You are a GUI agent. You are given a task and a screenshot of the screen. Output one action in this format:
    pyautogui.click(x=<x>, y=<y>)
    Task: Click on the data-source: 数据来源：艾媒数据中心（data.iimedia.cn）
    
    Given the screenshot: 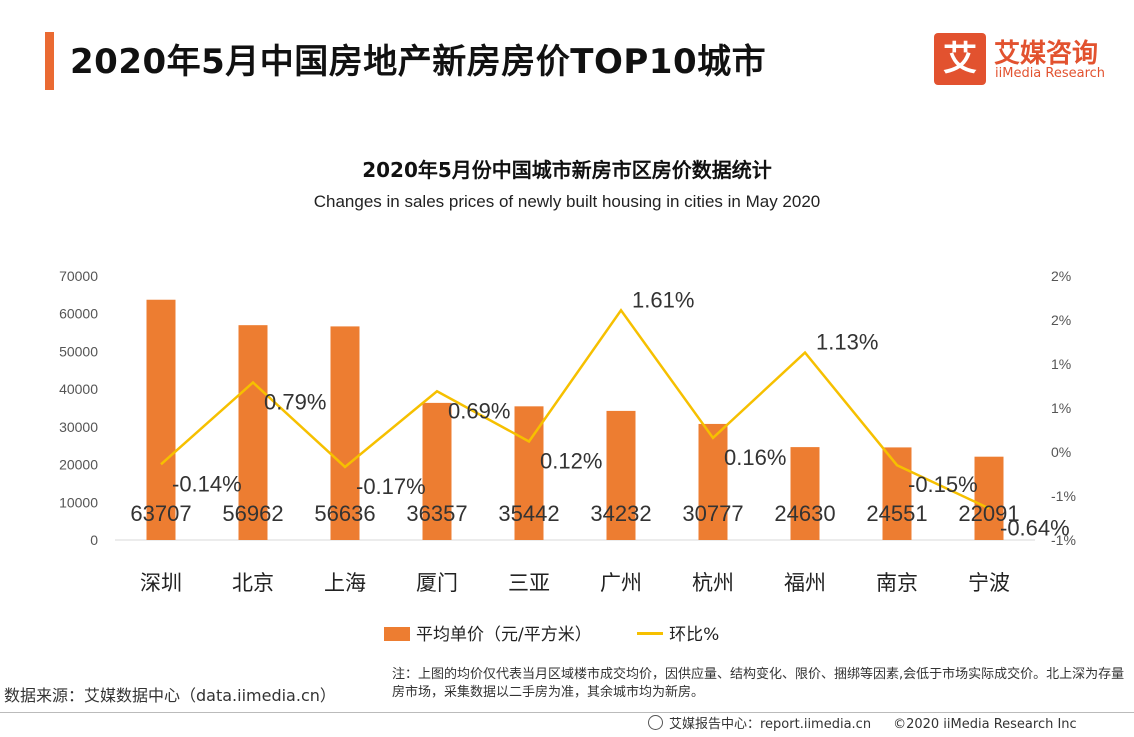 What is the action you would take?
    pyautogui.click(x=170, y=695)
    